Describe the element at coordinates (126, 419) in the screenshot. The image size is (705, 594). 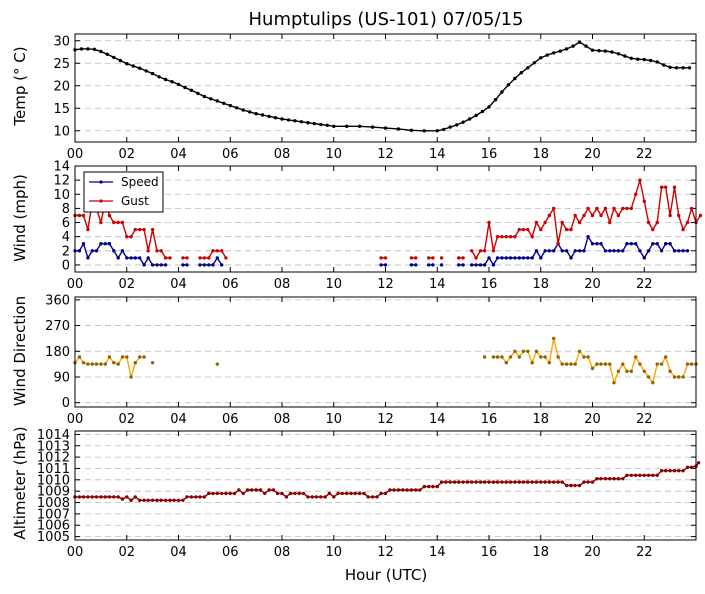
I see `x-tick-label: 02` at that location.